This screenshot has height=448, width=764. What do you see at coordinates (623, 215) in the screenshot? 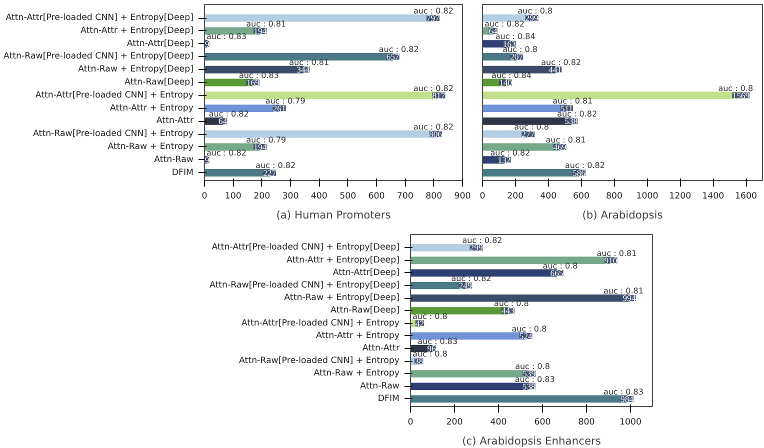
I see `text: (b) Arabidopsis` at bounding box center [623, 215].